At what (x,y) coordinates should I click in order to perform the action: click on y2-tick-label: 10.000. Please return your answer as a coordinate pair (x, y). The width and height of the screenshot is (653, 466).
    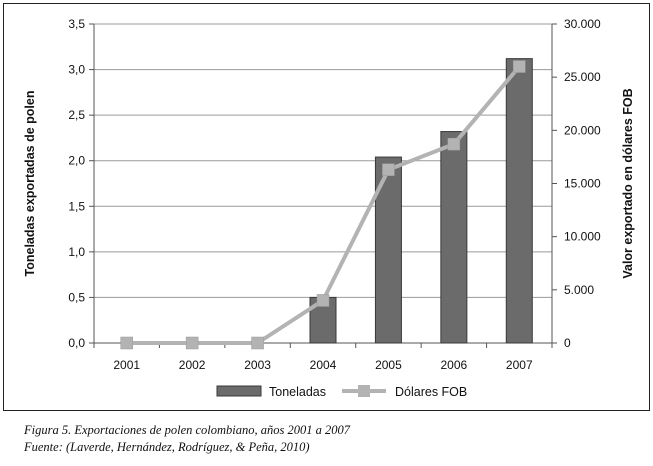
    Looking at the image, I should click on (582, 237).